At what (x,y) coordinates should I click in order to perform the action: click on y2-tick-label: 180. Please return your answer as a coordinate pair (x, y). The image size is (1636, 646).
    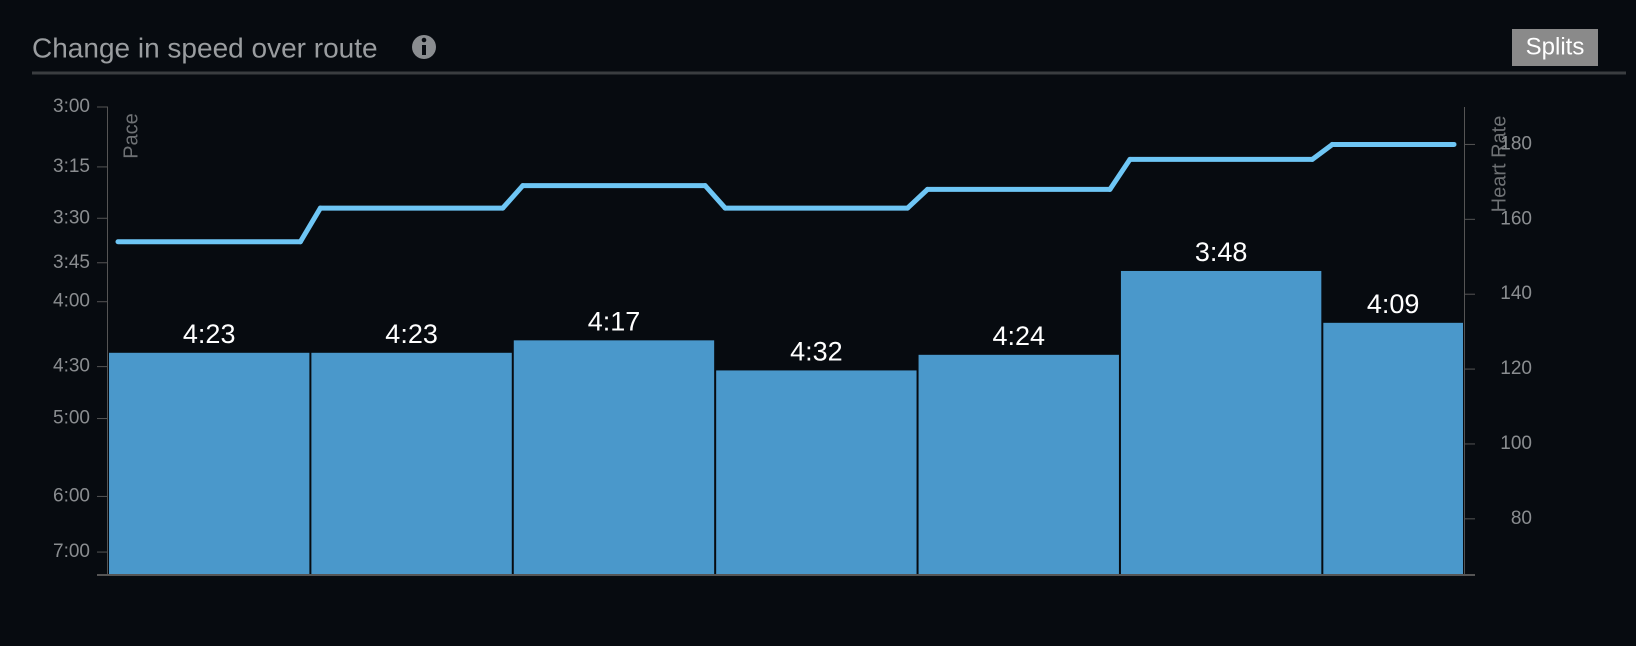
    Looking at the image, I should click on (1516, 143).